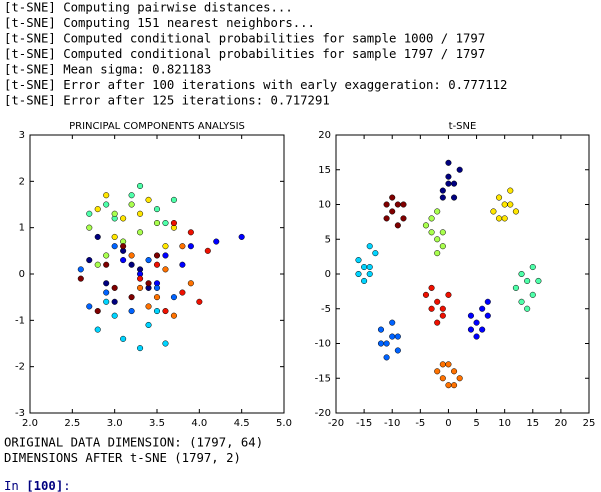 This screenshot has width=601, height=492. What do you see at coordinates (504, 423) in the screenshot?
I see `x-tick-label: 10` at bounding box center [504, 423].